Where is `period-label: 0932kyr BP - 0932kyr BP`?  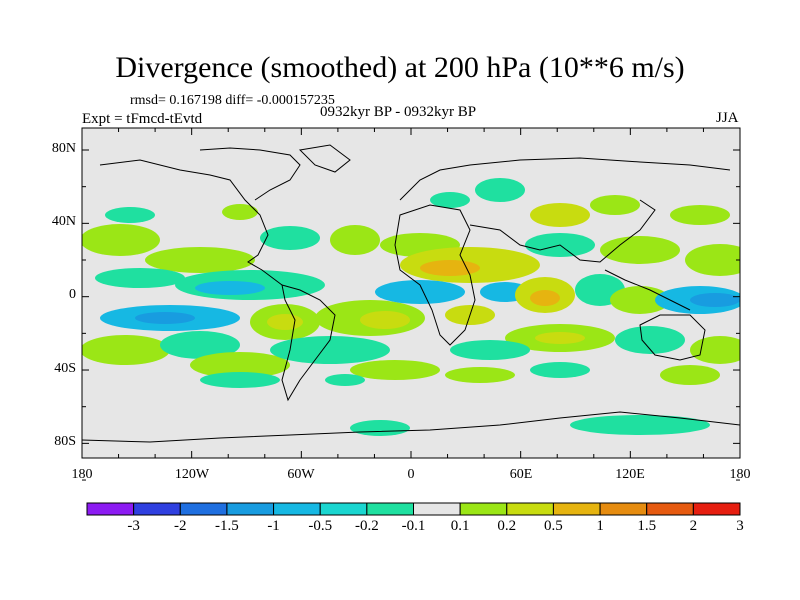
period-label: 0932kyr BP - 0932kyr BP is located at coordinates (398, 112).